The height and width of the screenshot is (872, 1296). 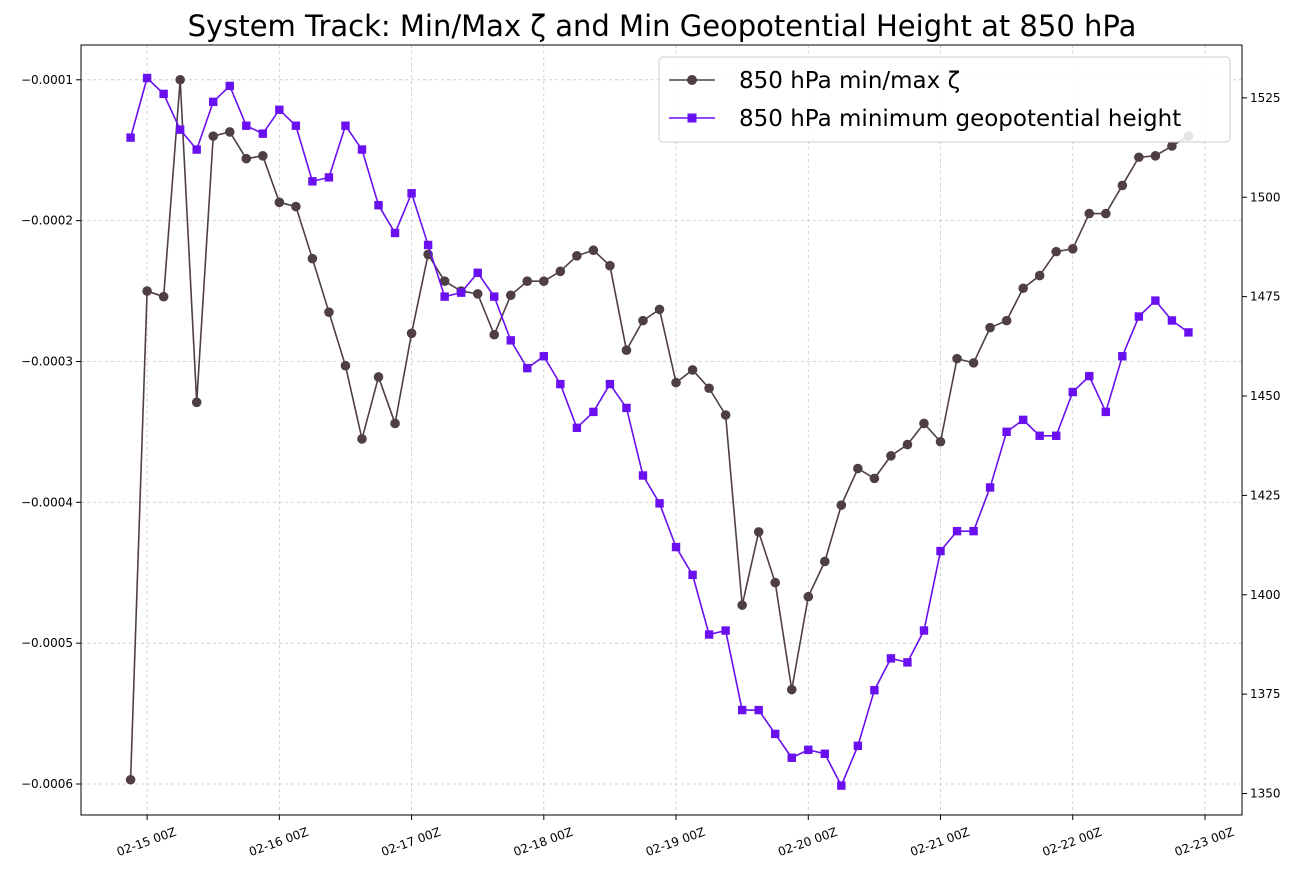 I want to click on x-tick-label: 02-23 00Z, so click(x=1204, y=842).